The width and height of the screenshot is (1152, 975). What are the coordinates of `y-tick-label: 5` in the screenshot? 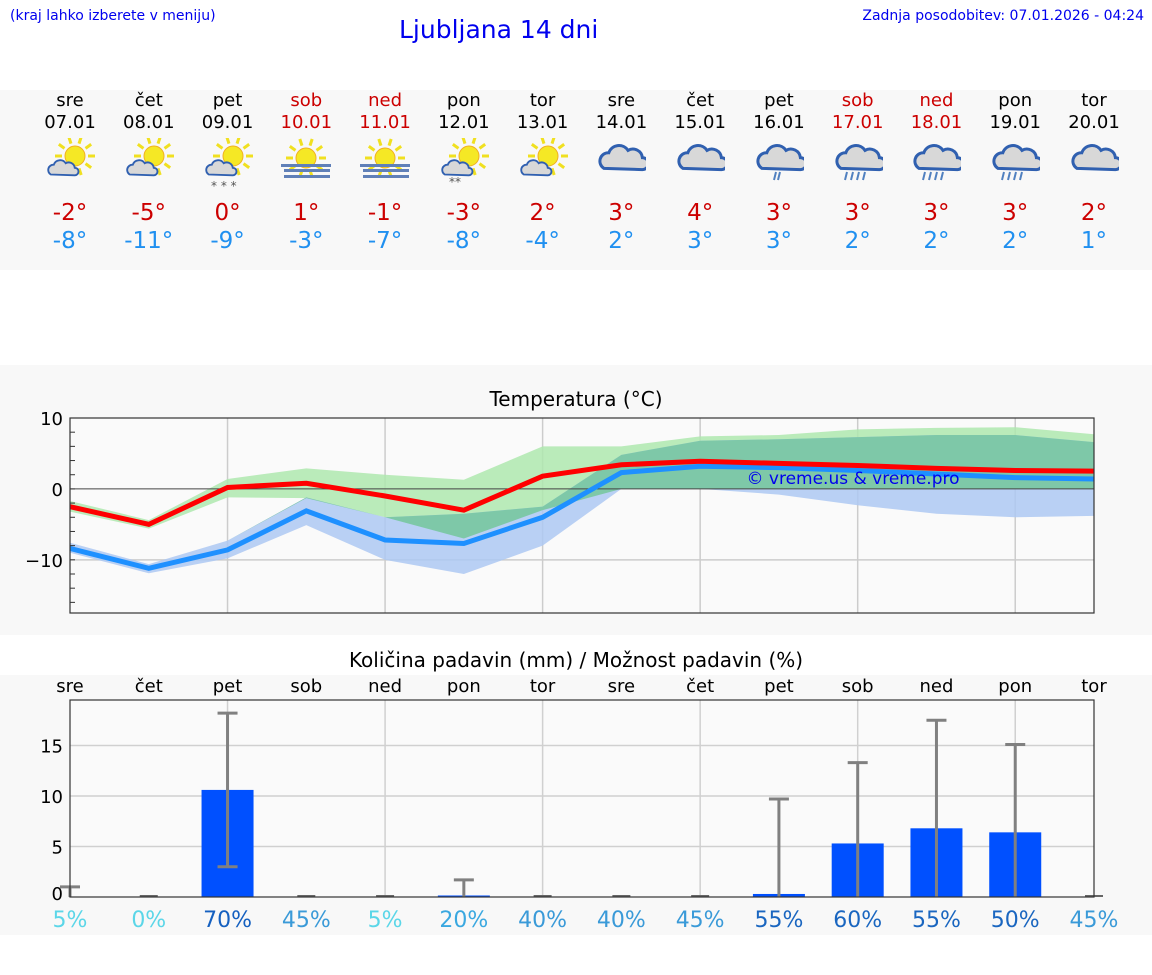 It's located at (57, 847).